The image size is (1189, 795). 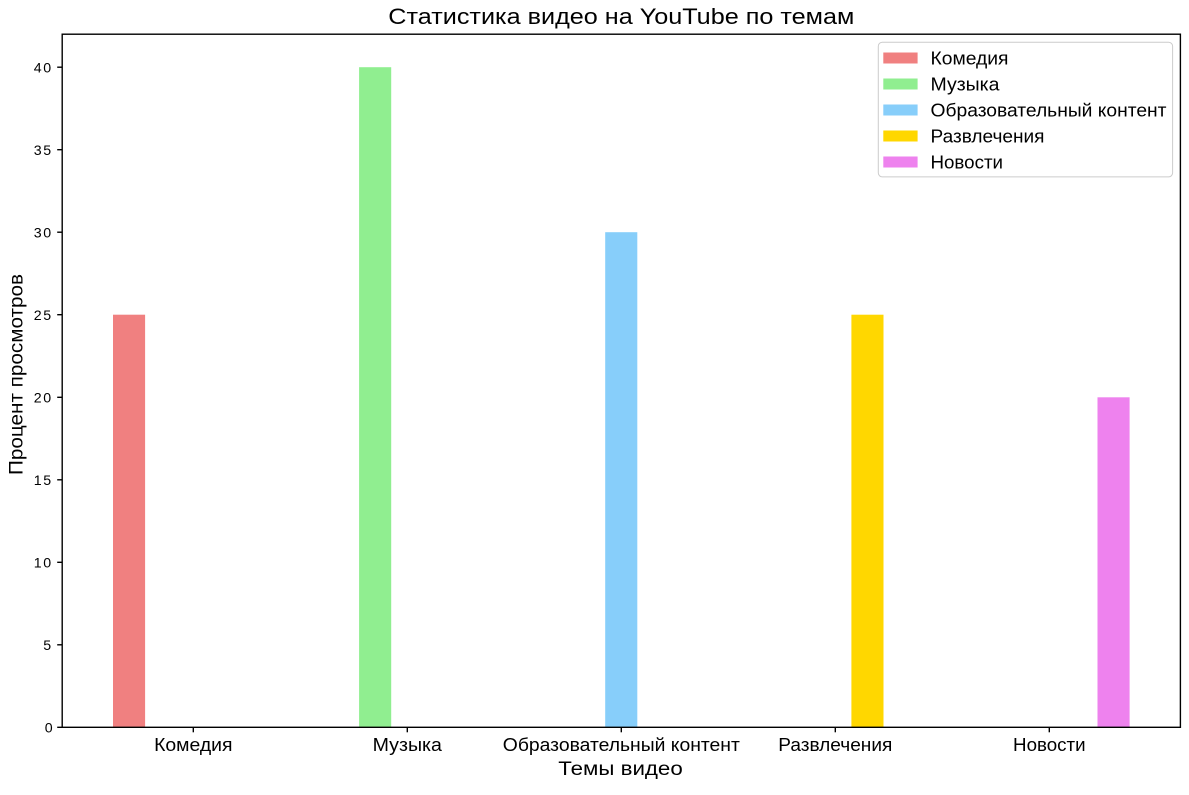 What do you see at coordinates (621, 16) in the screenshot?
I see `svg-text:Статистика видео на YouTube по: Статистика видео на YouTube по темам` at bounding box center [621, 16].